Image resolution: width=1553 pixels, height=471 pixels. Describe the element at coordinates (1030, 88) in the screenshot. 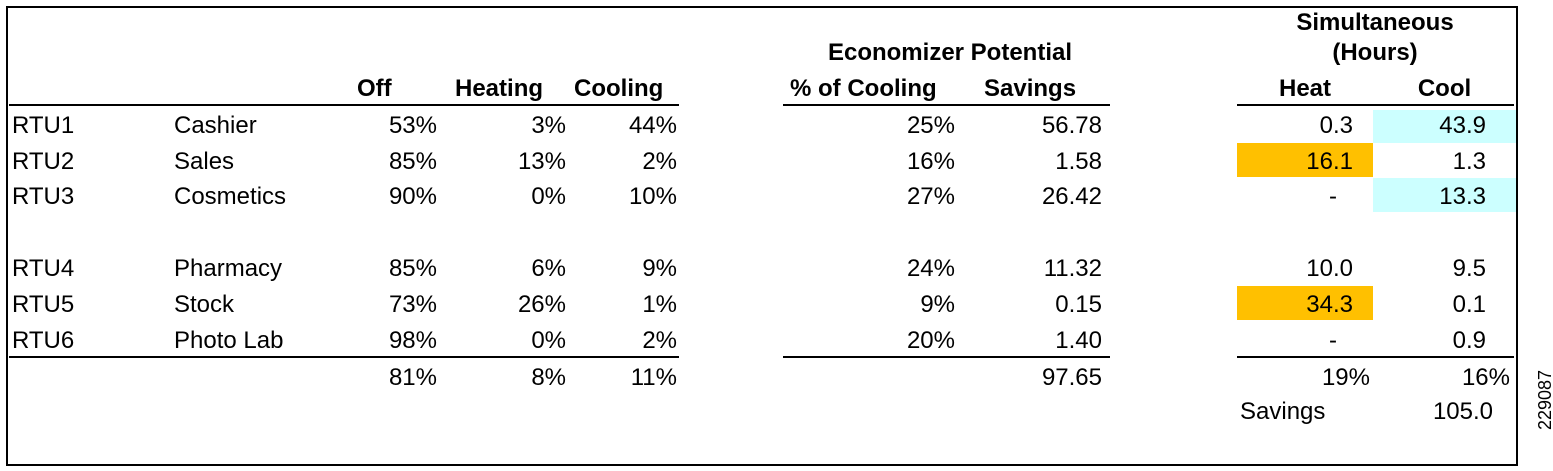

I see `header-savings: Savings` at that location.